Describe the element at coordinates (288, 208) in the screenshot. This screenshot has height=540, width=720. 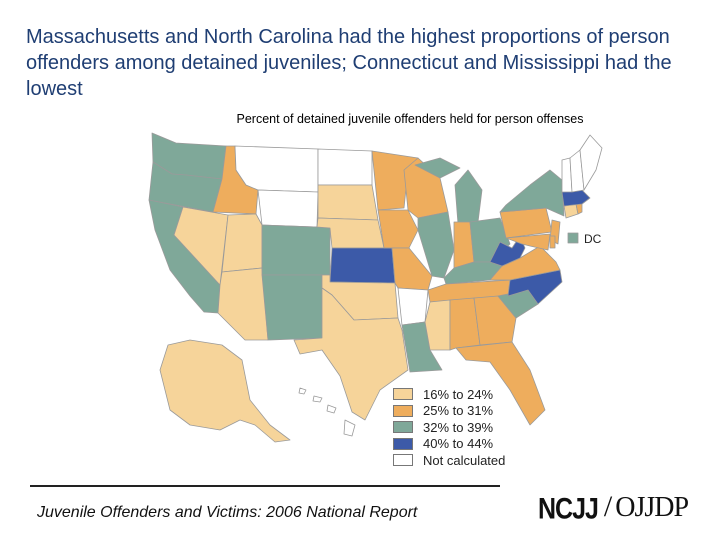
I see `state-wy` at that location.